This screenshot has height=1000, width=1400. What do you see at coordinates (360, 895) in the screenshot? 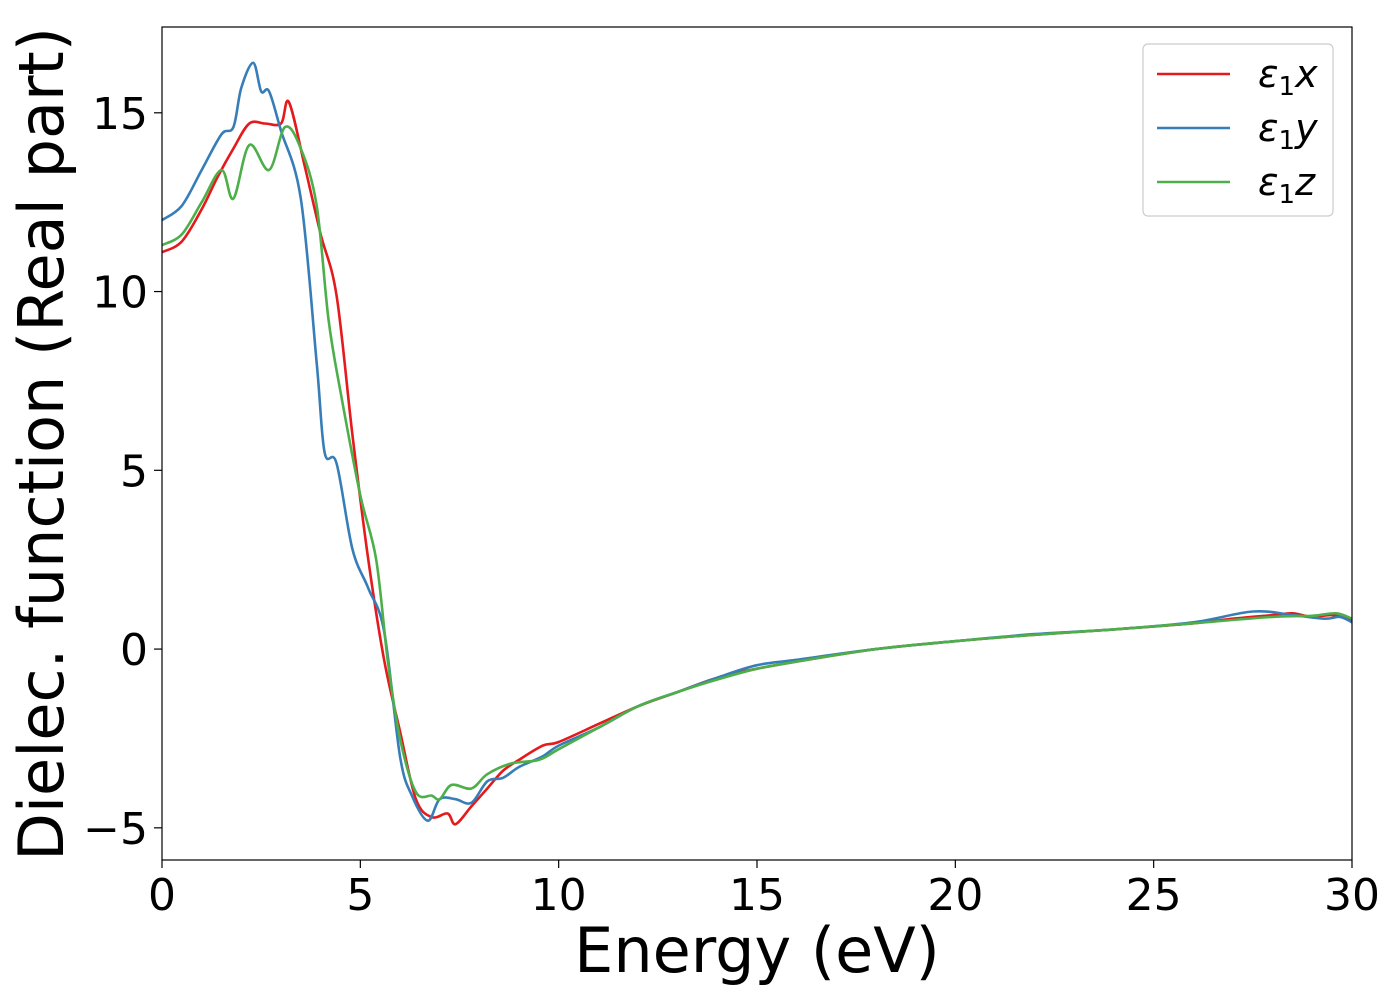
I see `x-tick-label: 5` at bounding box center [360, 895].